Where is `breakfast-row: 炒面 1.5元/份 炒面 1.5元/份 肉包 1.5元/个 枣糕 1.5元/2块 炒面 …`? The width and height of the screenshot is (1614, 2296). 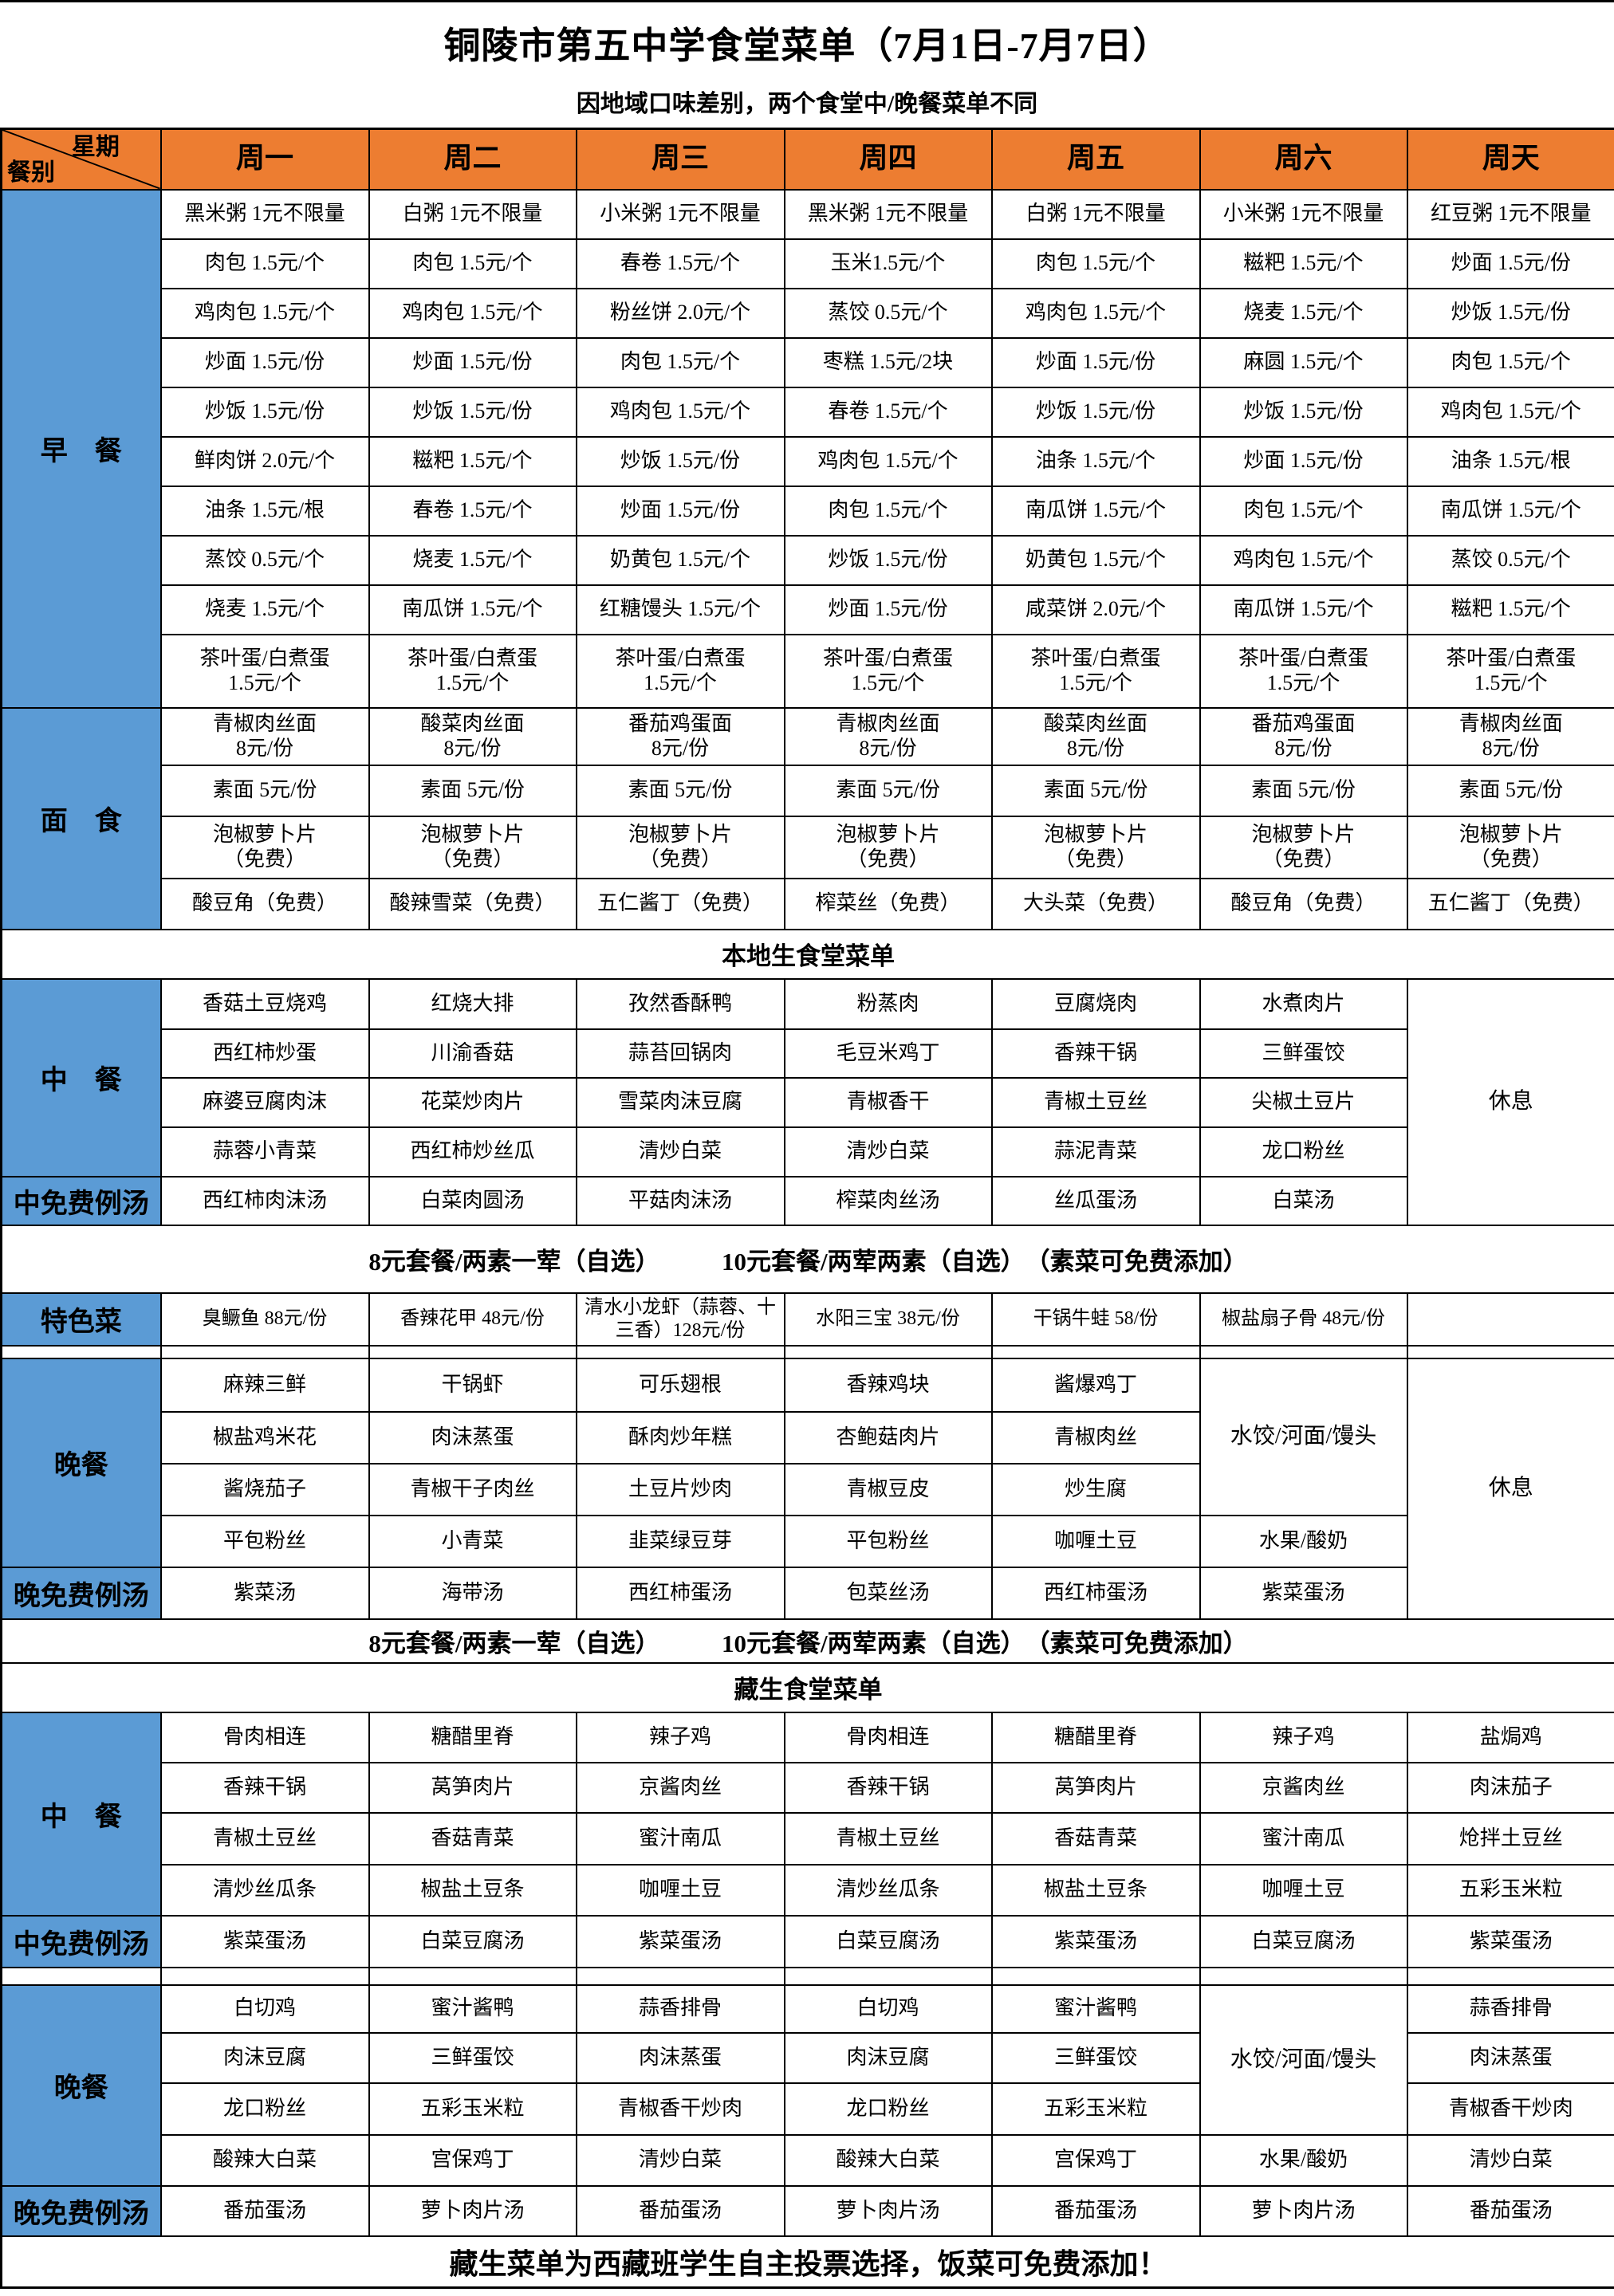
breakfast-row: 炒面 1.5元/份 炒面 1.5元/份 肉包 1.5元/个 枣糕 1.5元/2块 炒面 … is located at coordinates (808, 362).